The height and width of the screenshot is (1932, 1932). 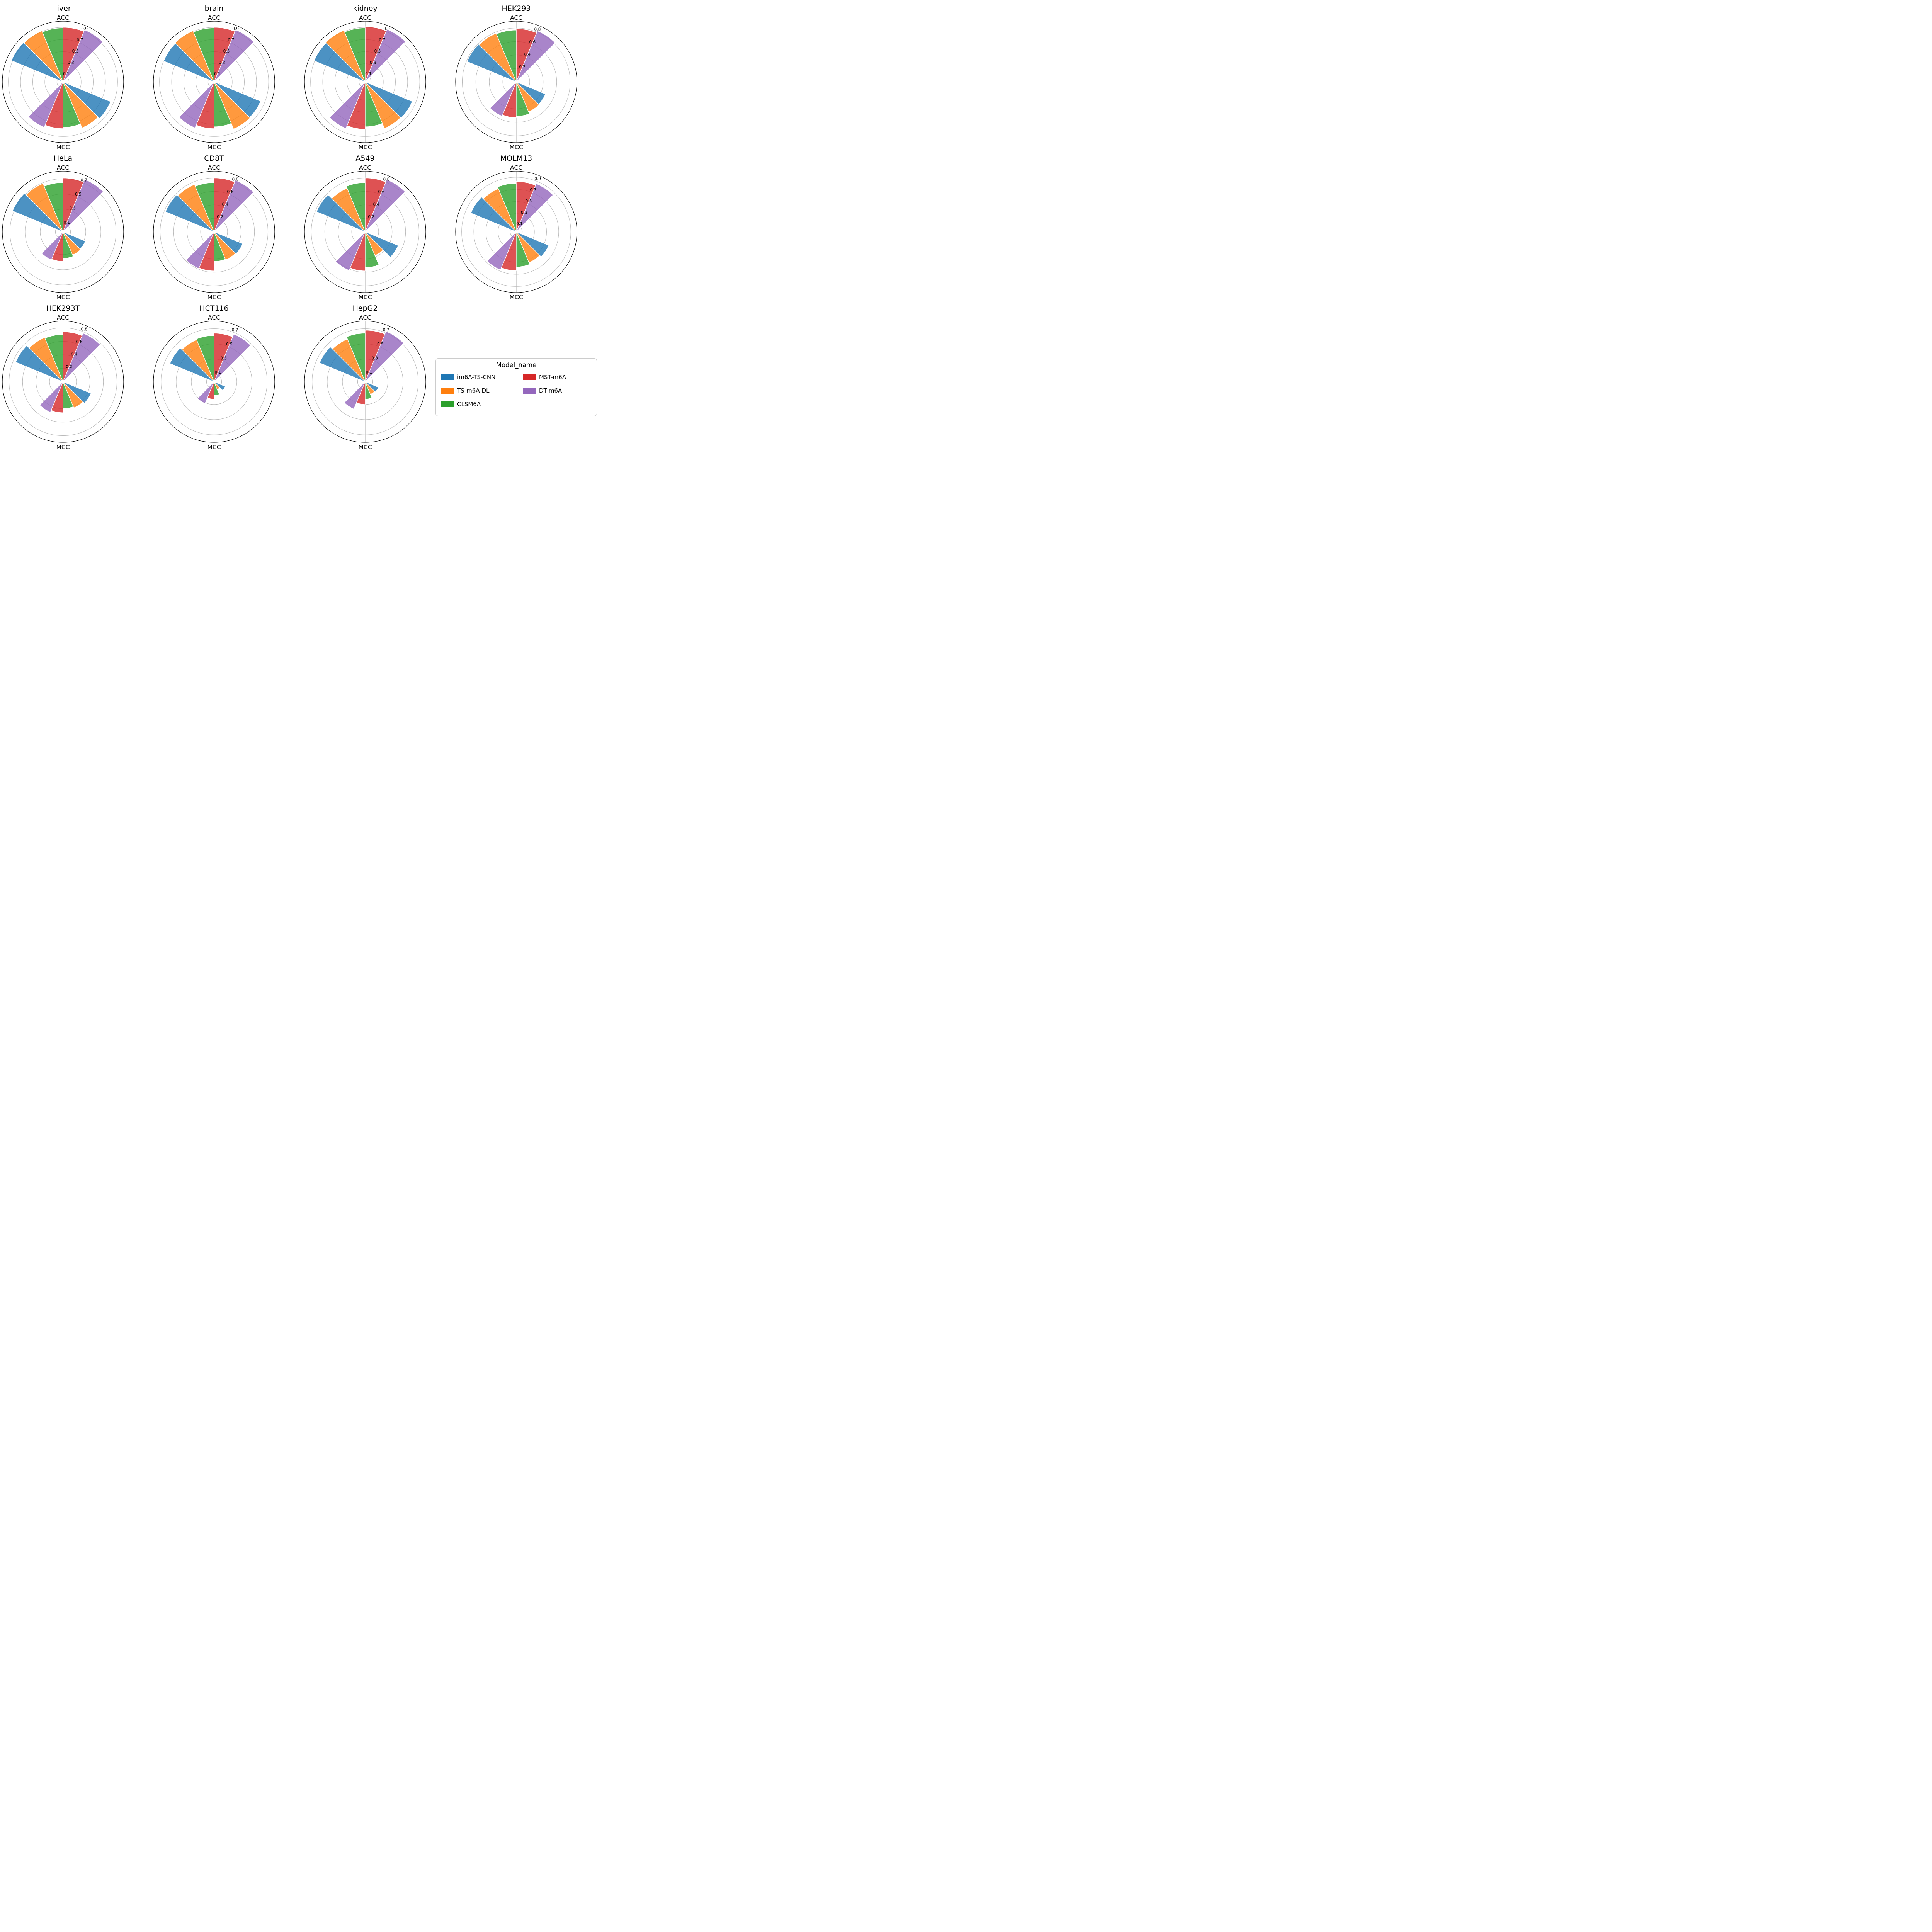 I want to click on bar-HCT116-ACC-MST-m6A, so click(x=223, y=358).